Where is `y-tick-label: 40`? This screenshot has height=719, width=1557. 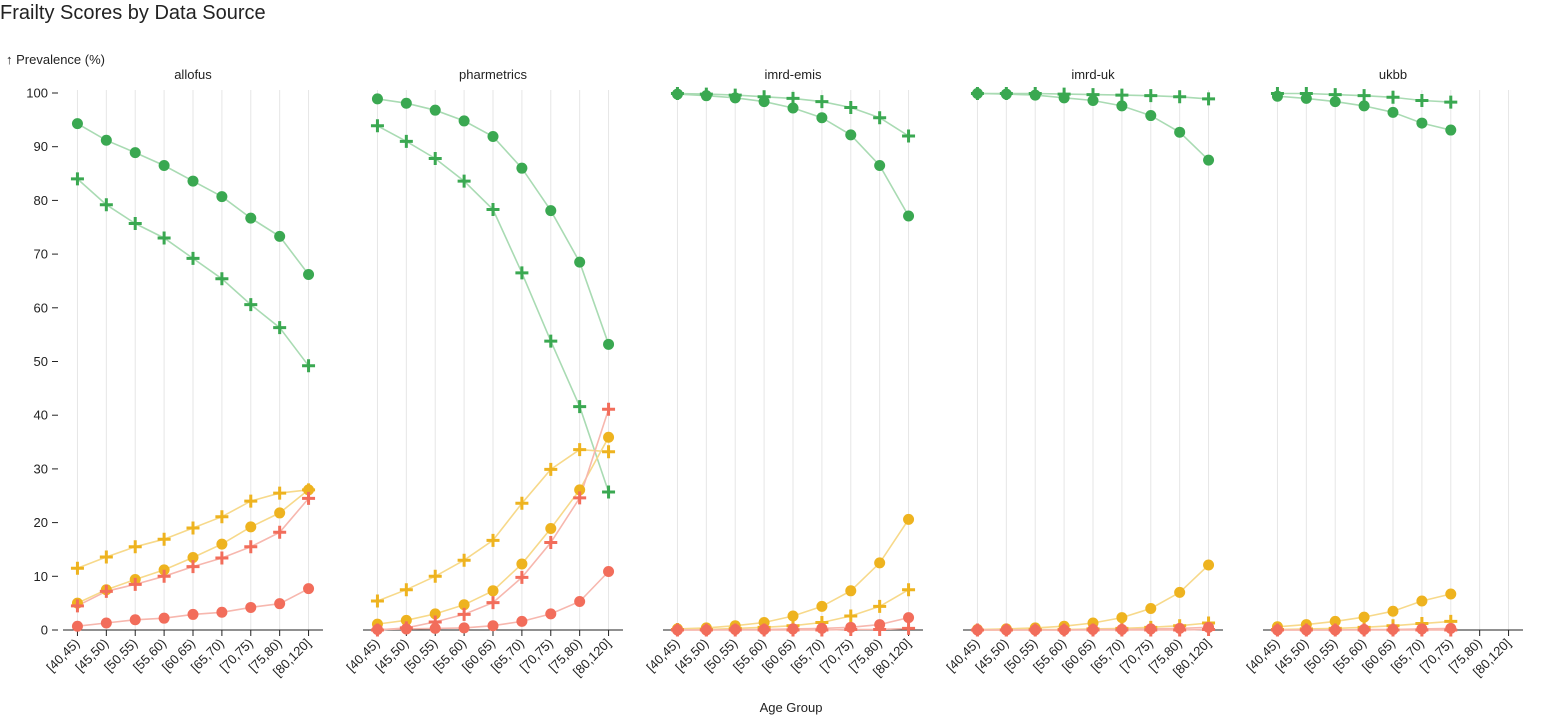
y-tick-label: 40 is located at coordinates (41, 415).